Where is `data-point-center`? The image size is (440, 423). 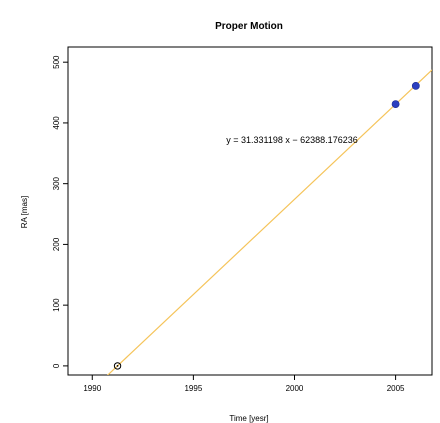 data-point-center is located at coordinates (117, 365).